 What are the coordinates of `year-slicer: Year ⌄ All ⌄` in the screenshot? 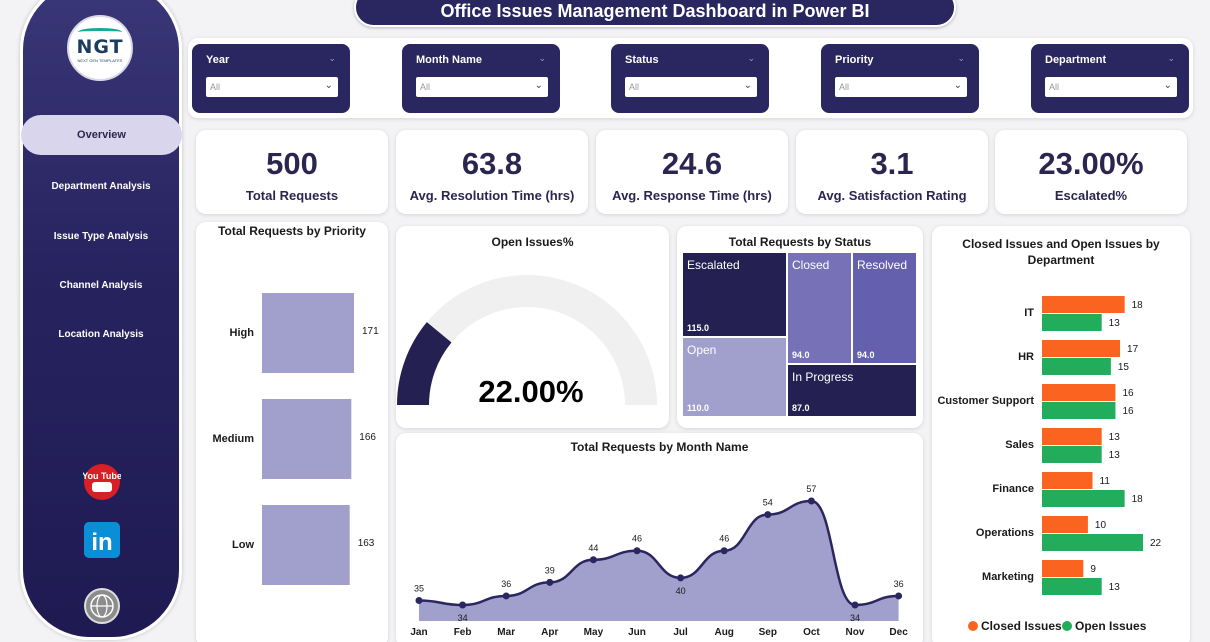 It's located at (271, 78).